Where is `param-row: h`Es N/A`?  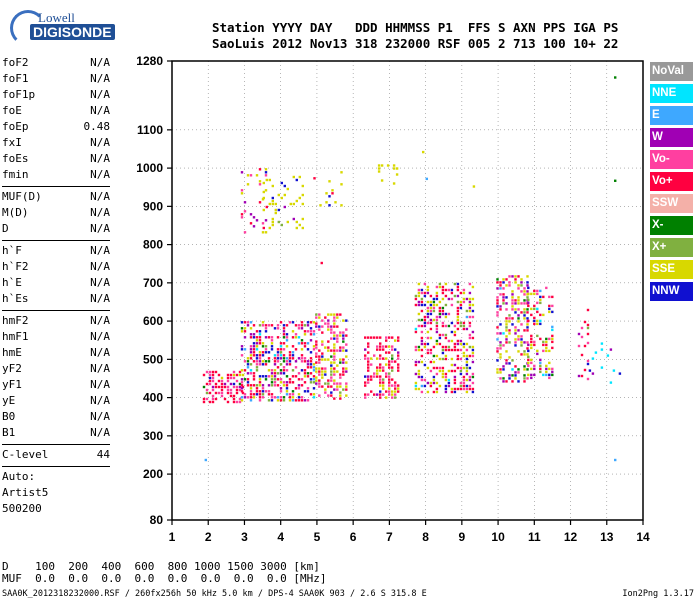 param-row: h`Es N/A is located at coordinates (56, 299).